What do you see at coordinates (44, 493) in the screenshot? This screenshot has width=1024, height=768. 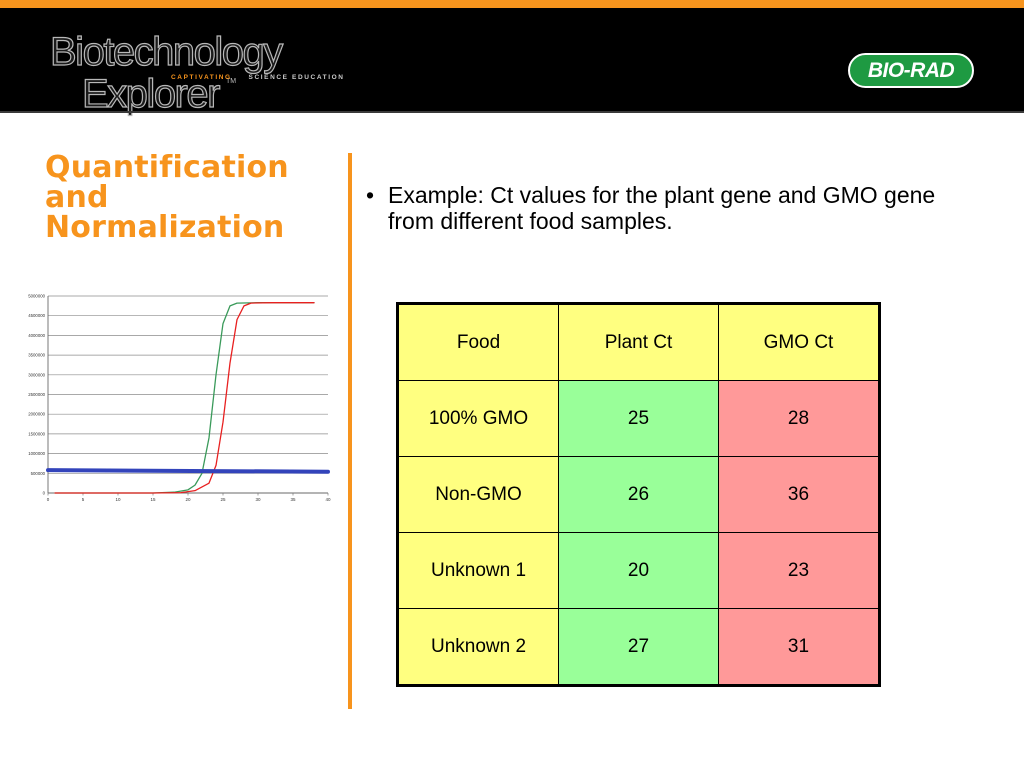 I see `chart-y-tick-label: 0` at bounding box center [44, 493].